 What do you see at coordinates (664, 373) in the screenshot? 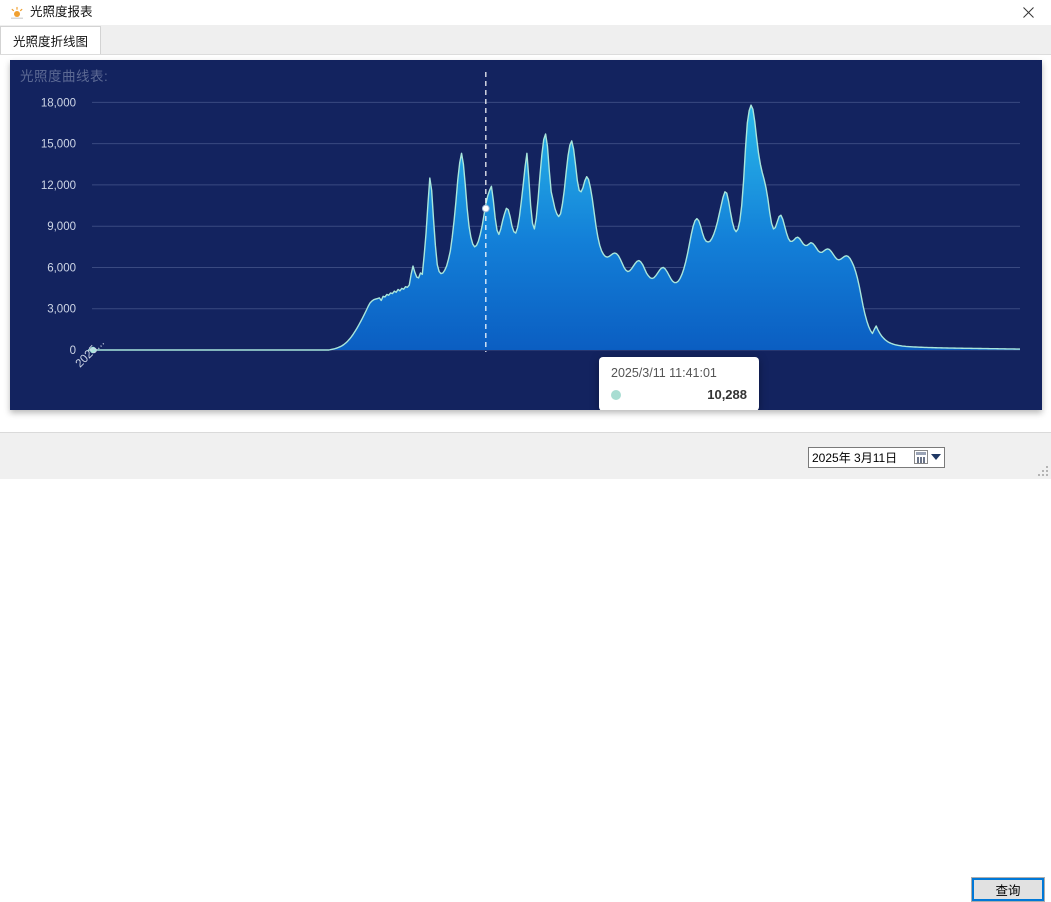
I see `tooltip-timestamp: 2025/3/11 11:41:01` at bounding box center [664, 373].